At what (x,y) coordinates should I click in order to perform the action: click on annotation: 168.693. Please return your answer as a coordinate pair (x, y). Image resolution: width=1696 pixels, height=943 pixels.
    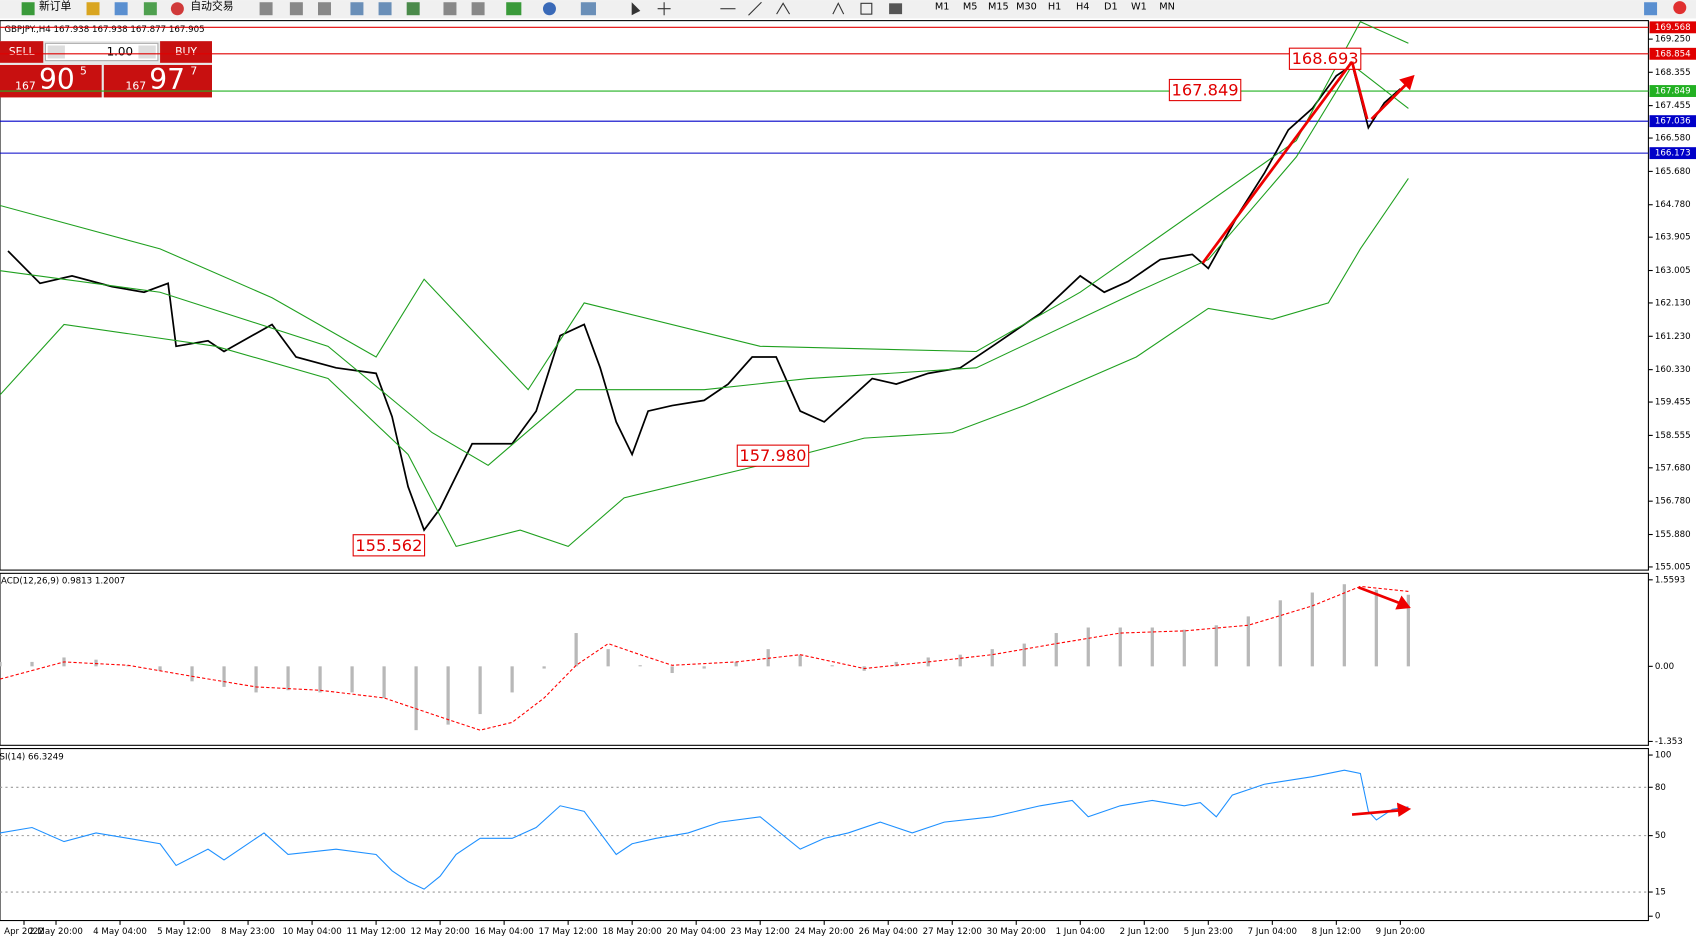
    Looking at the image, I should click on (1325, 58).